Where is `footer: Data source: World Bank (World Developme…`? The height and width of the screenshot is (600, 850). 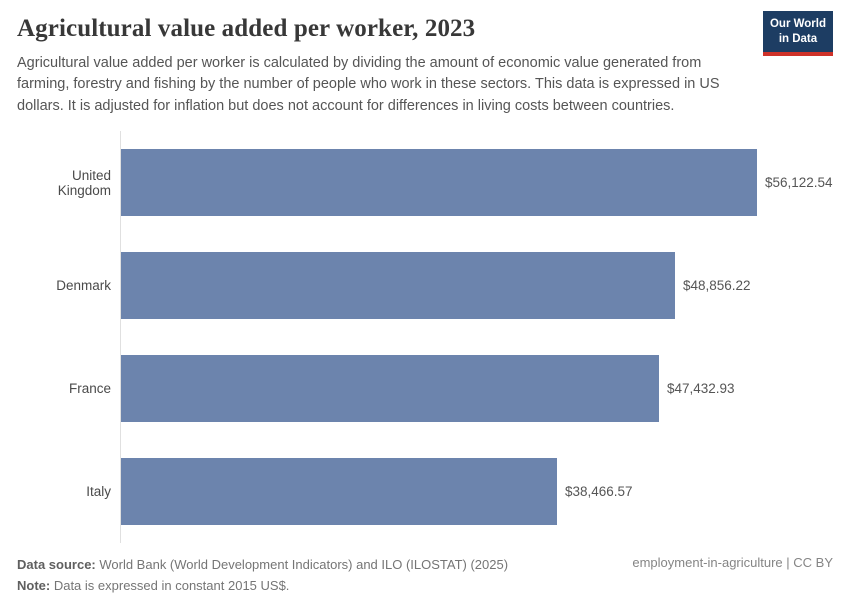 footer: Data source: World Bank (World Developme… is located at coordinates (425, 575).